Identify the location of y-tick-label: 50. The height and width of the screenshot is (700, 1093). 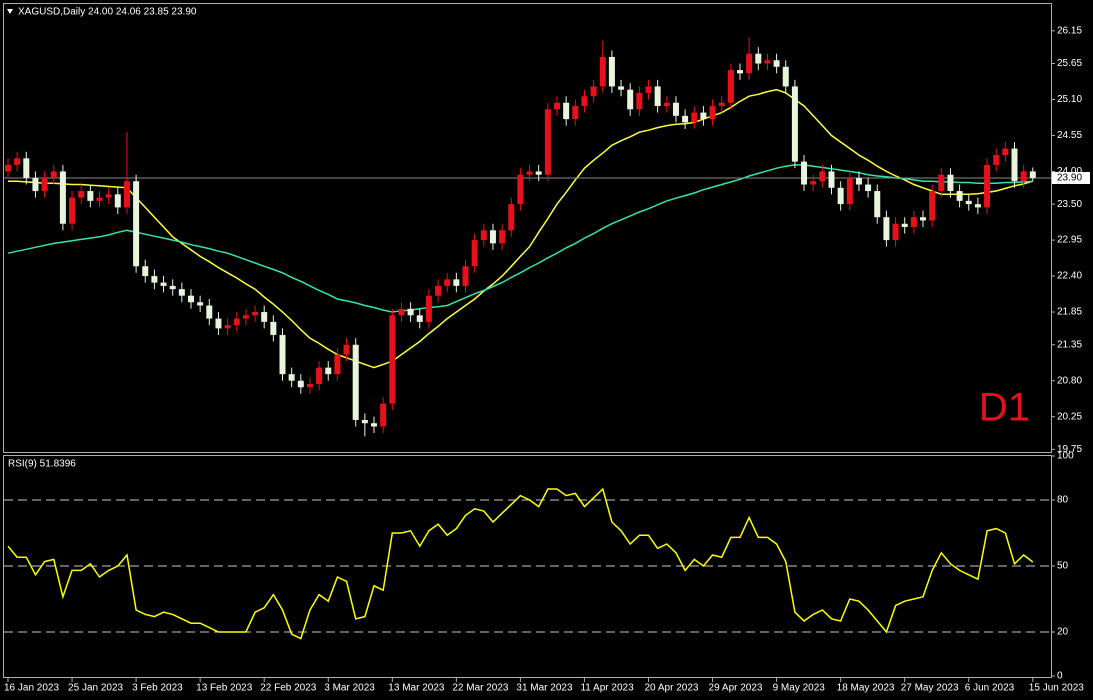
(1063, 566).